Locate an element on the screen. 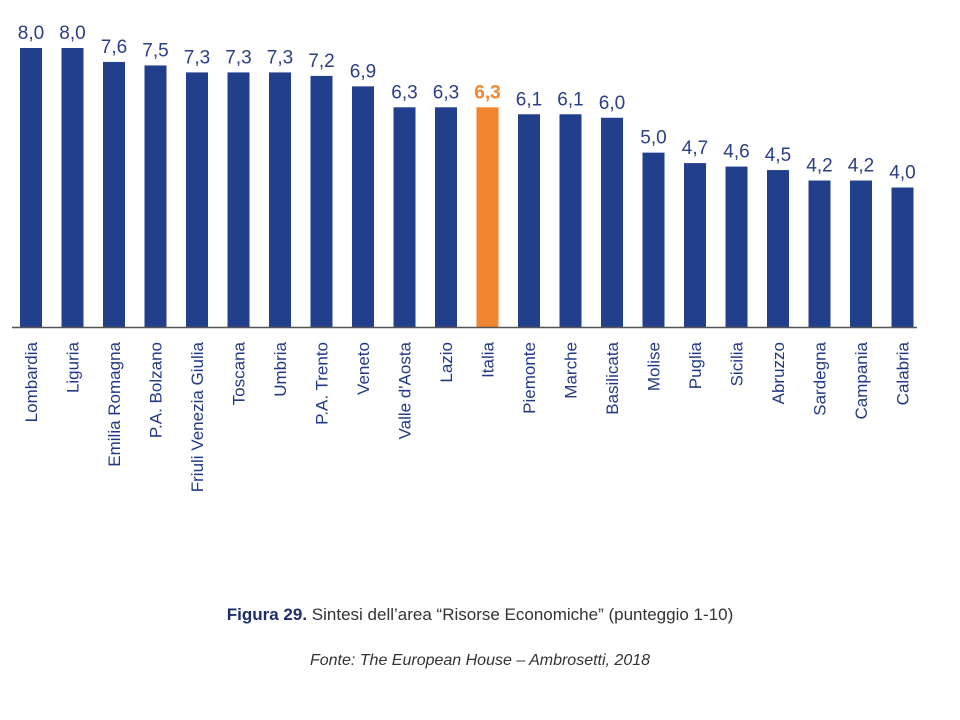 The height and width of the screenshot is (720, 960). bar-sardegna is located at coordinates (819, 253).